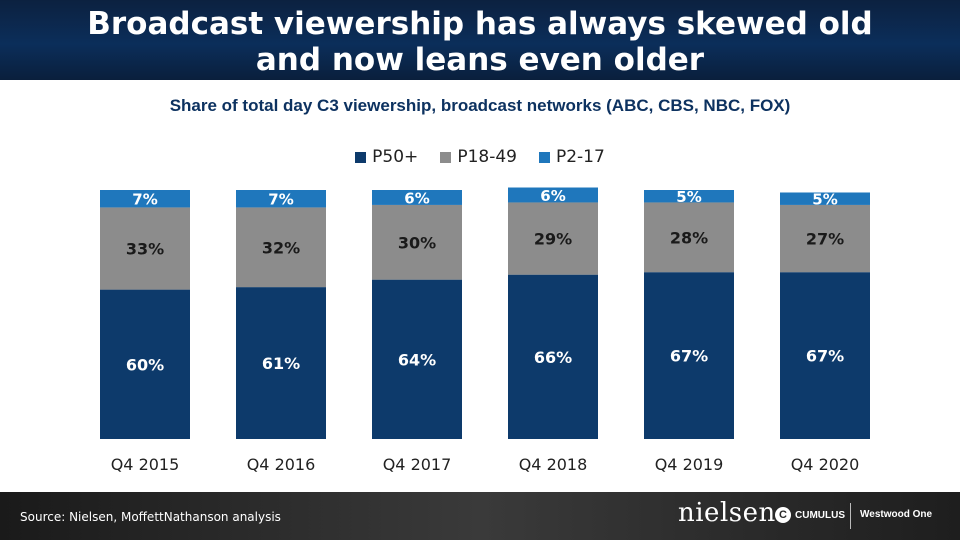 This screenshot has width=960, height=540. I want to click on data-label: 28%, so click(689, 237).